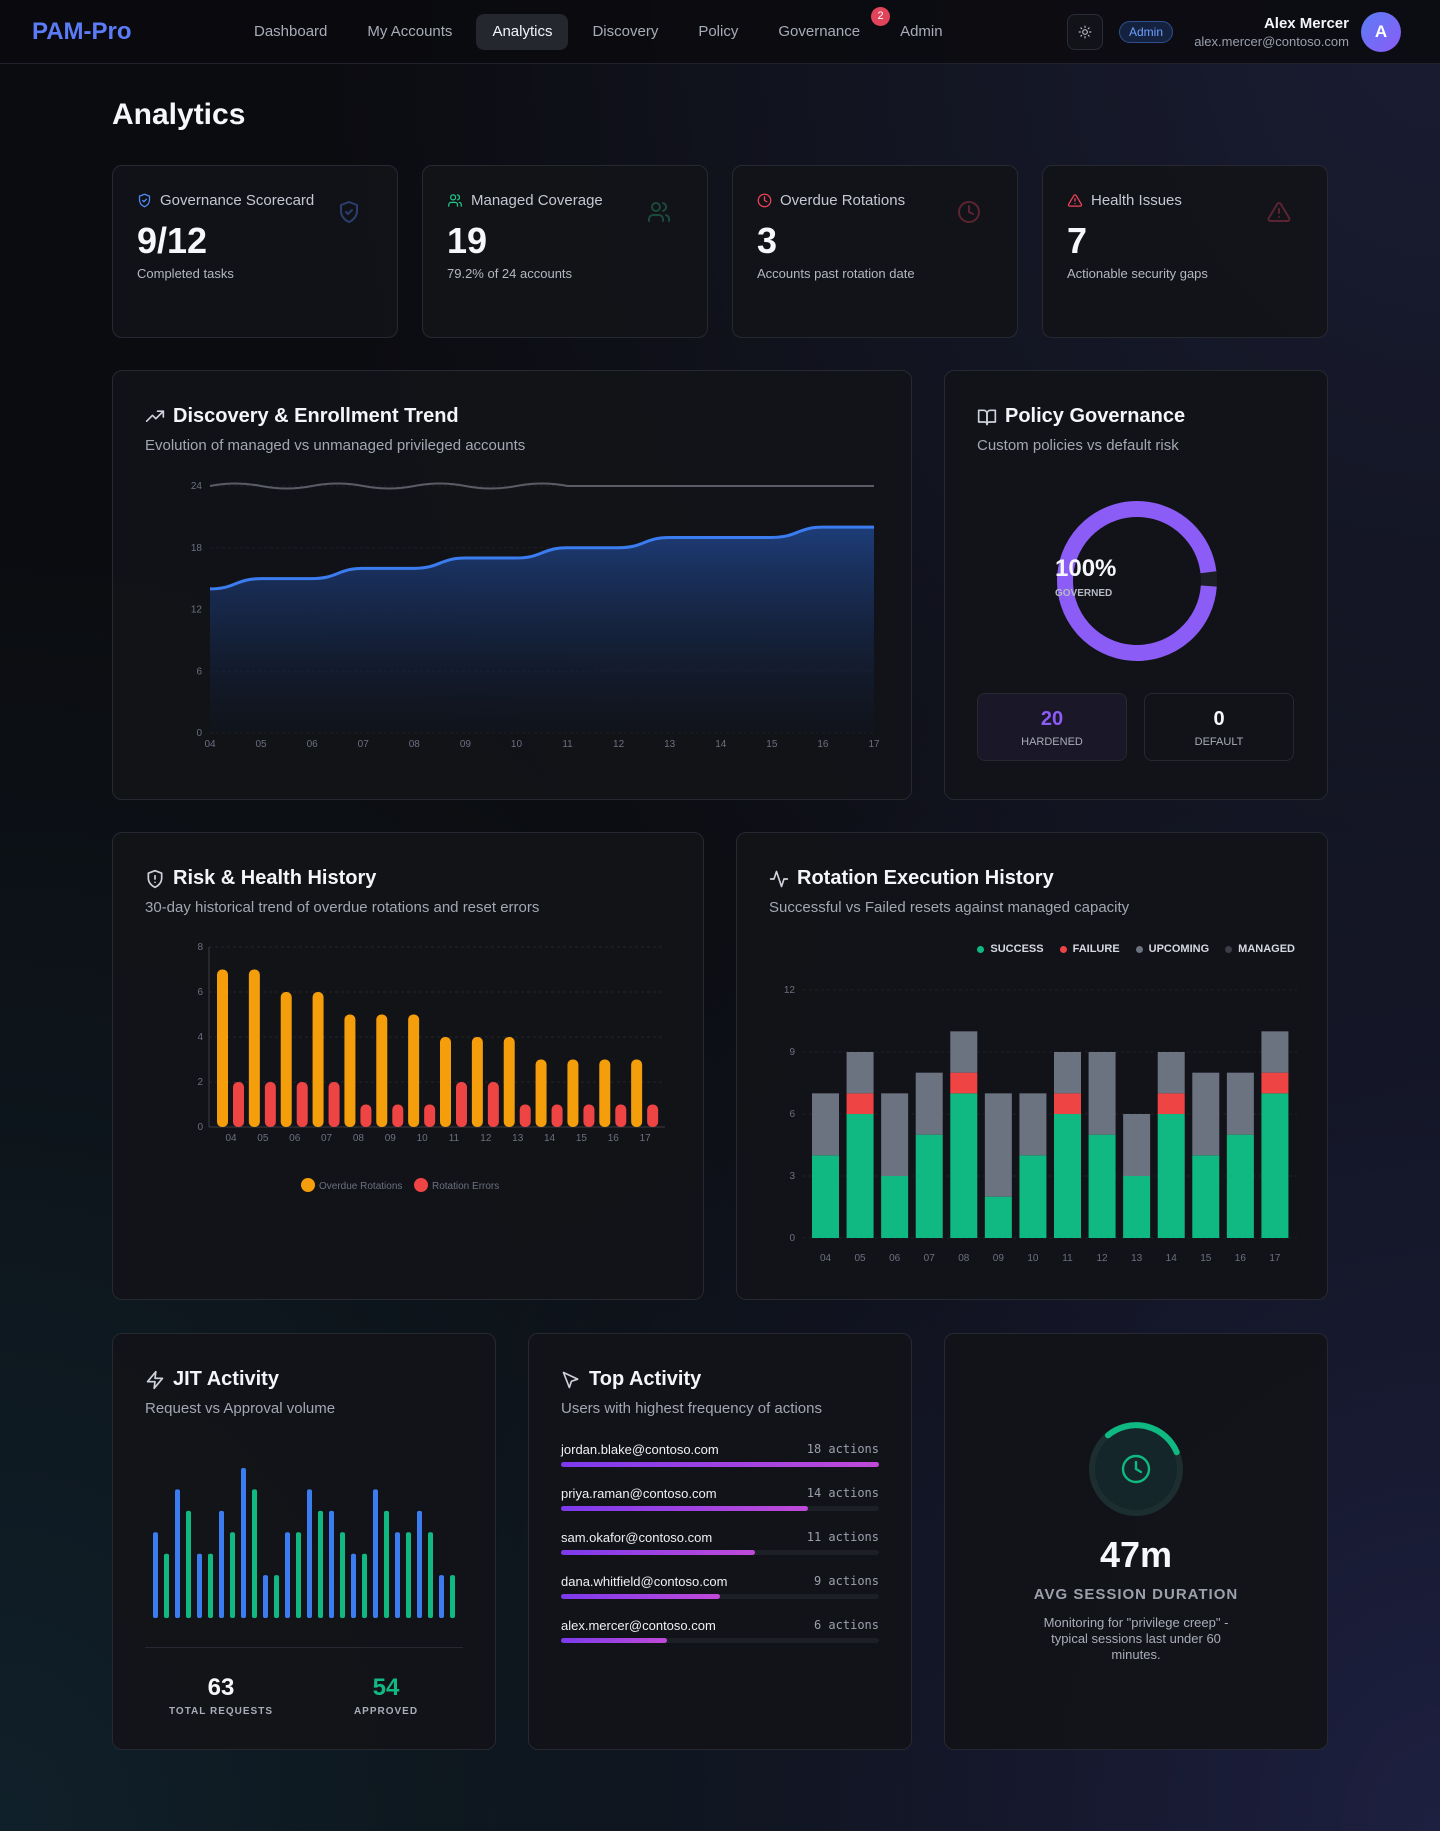 This screenshot has height=1831, width=1440. I want to click on brand-logo: PAM-Pro, so click(82, 31).